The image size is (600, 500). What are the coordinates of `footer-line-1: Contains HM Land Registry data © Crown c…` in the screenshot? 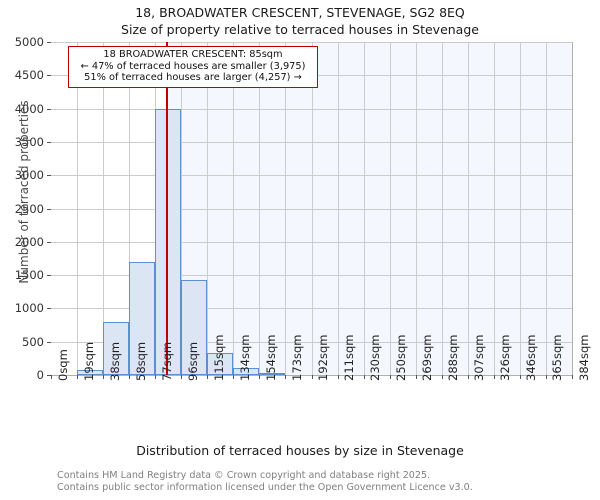 It's located at (244, 475).